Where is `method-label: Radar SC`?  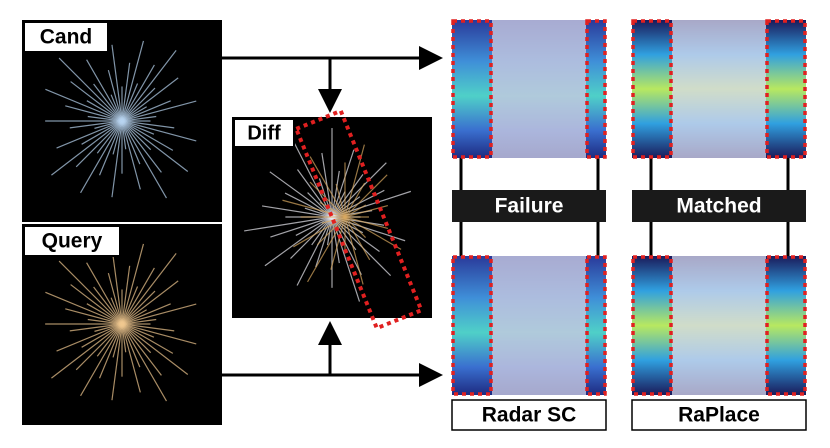 method-label: Radar SC is located at coordinates (529, 415).